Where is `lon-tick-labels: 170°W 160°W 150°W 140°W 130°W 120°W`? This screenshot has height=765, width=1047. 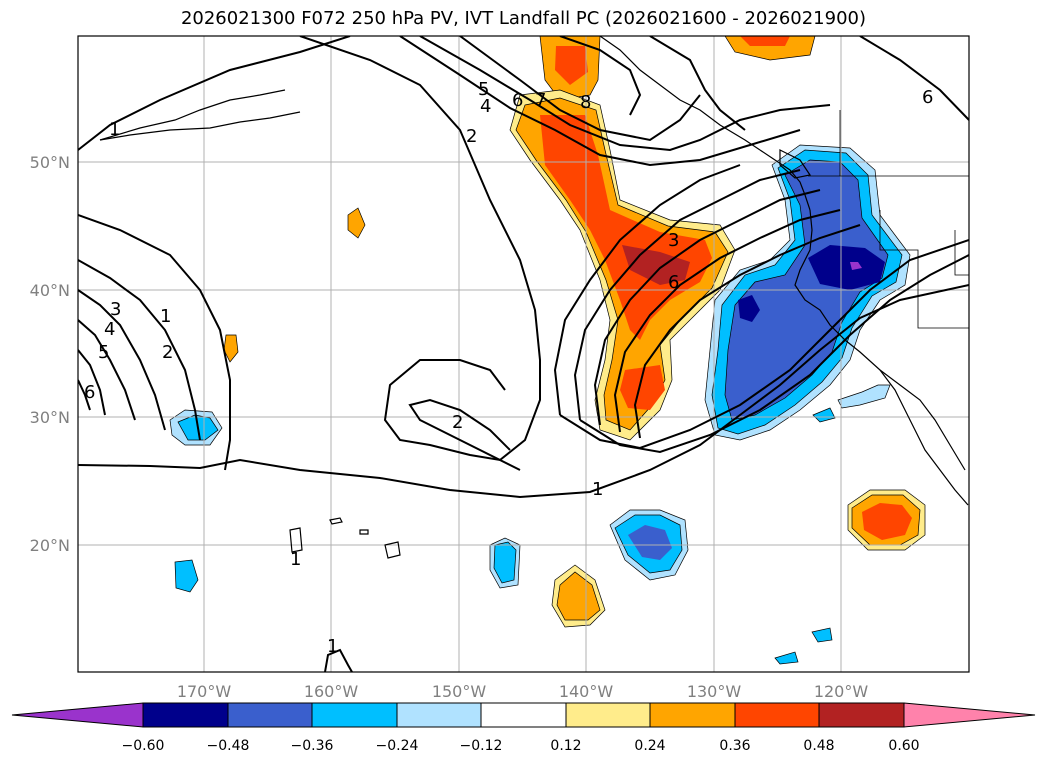
lon-tick-labels: 170°W 160°W 150°W 140°W 130°W 120°W is located at coordinates (523, 691).